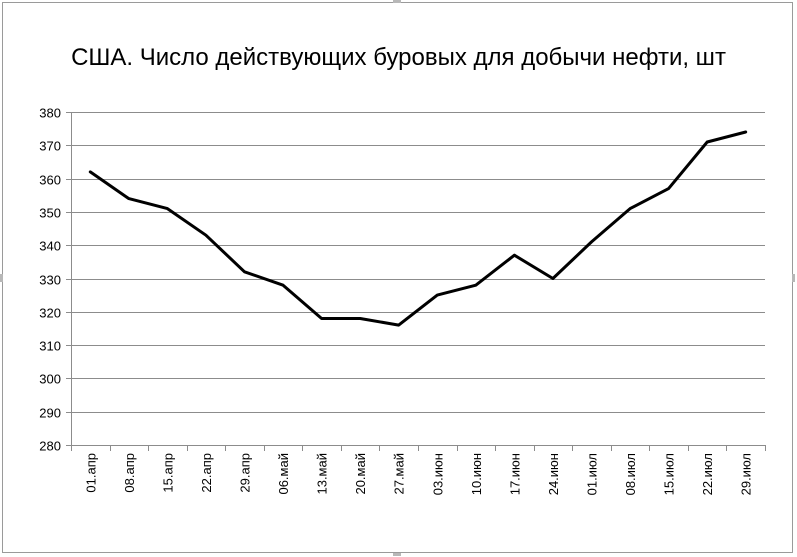 This screenshot has height=557, width=797. Describe the element at coordinates (50, 146) in the screenshot. I see `y-tick-label: 370` at that location.